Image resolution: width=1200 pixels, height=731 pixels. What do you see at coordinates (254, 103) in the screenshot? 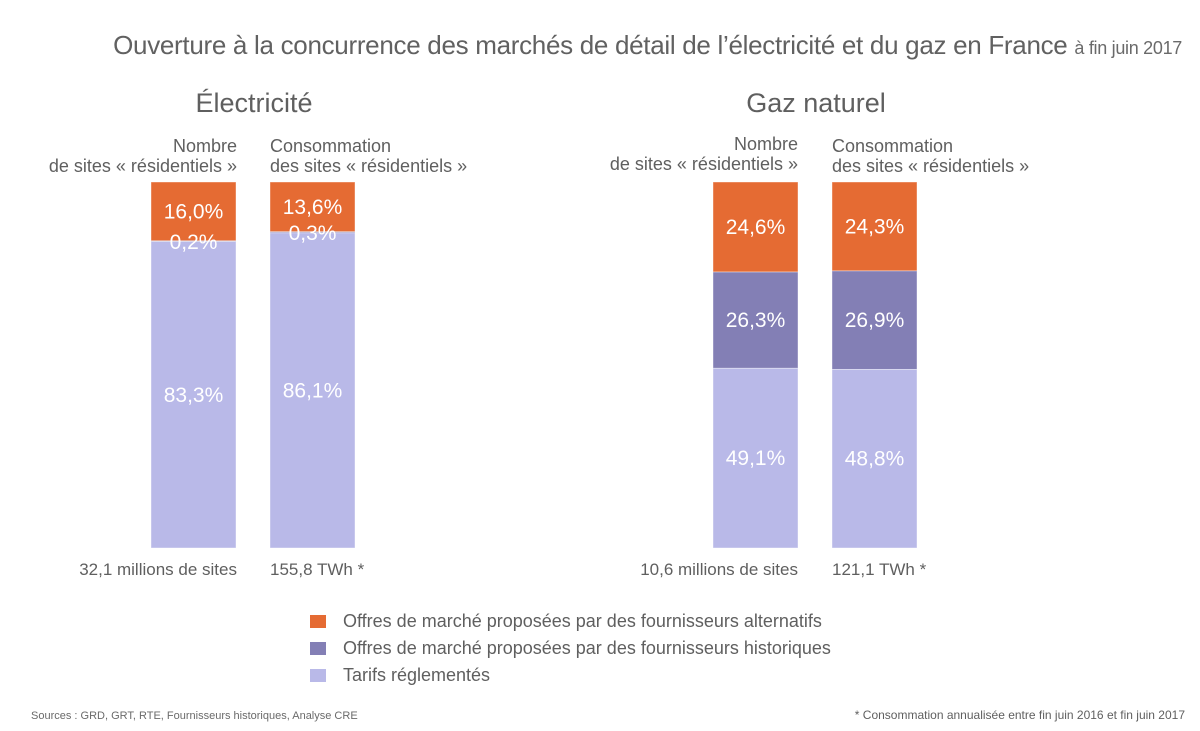
I see `group-title-electricite: Électricité` at bounding box center [254, 103].